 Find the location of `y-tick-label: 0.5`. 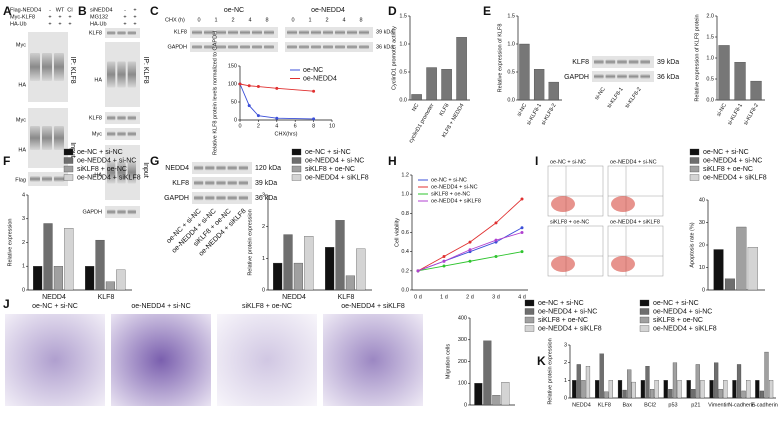

y-tick-label: 0.5 is located at coordinates (403, 72).